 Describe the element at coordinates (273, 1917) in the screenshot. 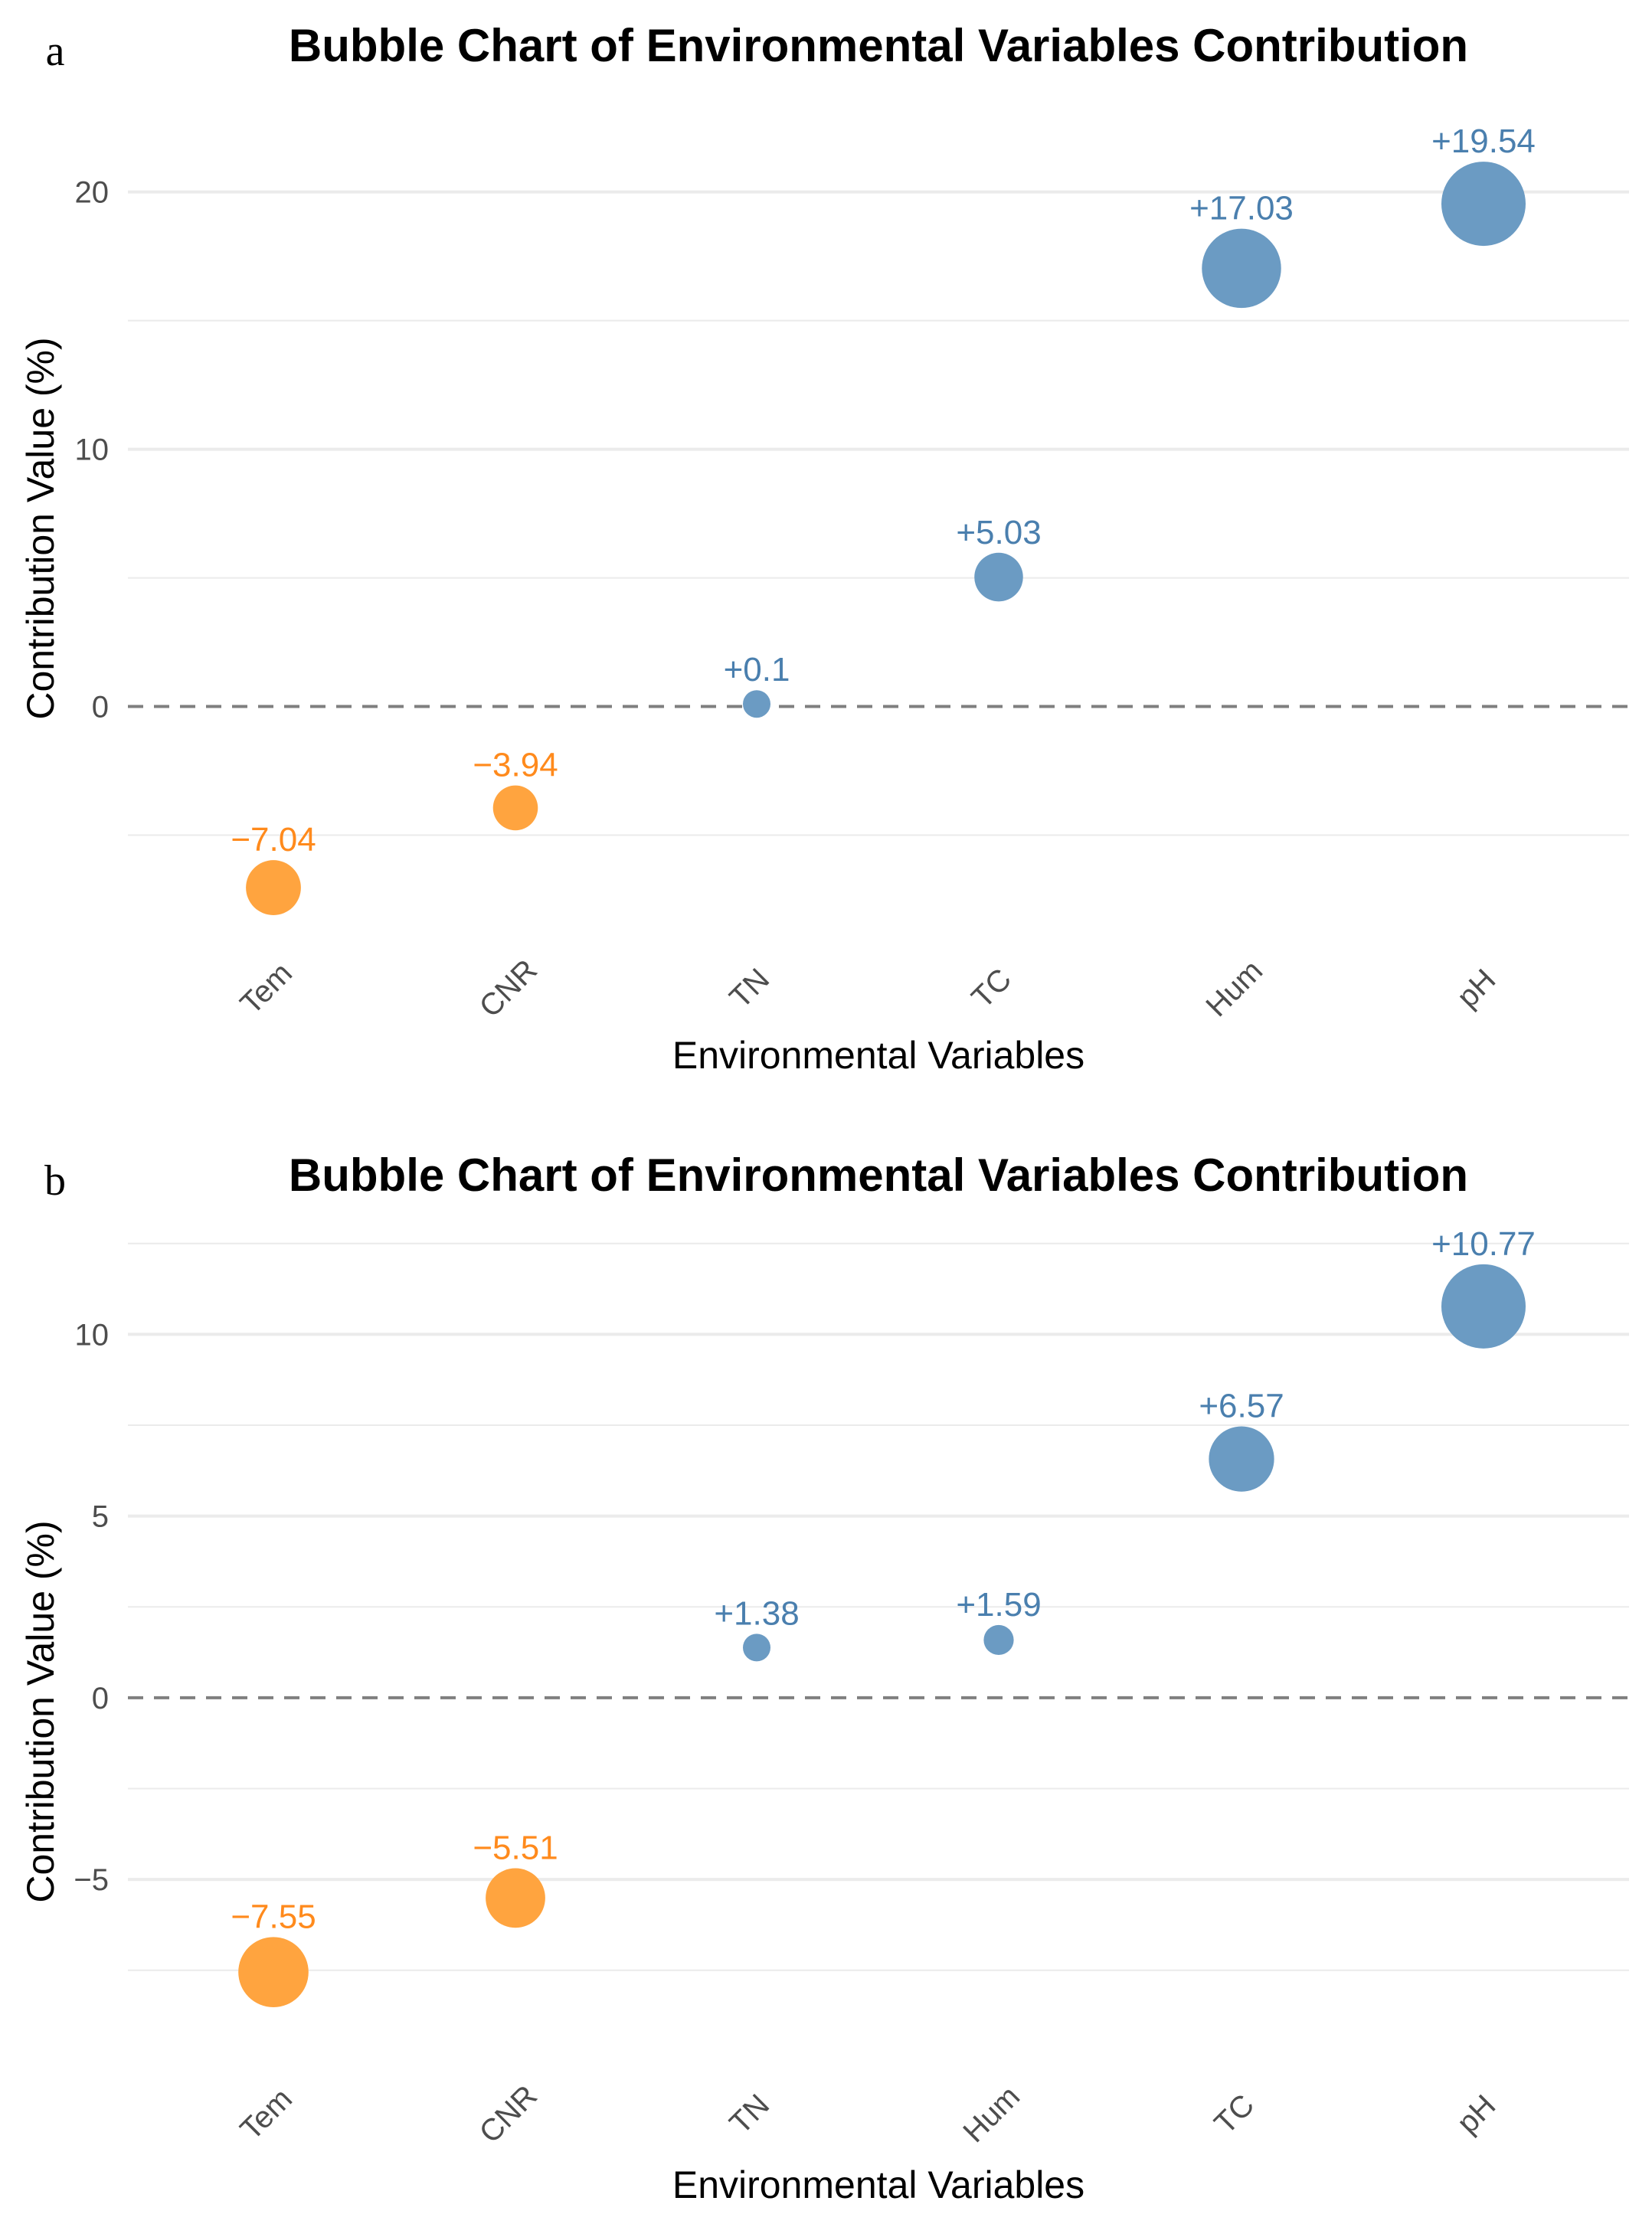

I see `data-label-Tem: −7.55` at that location.